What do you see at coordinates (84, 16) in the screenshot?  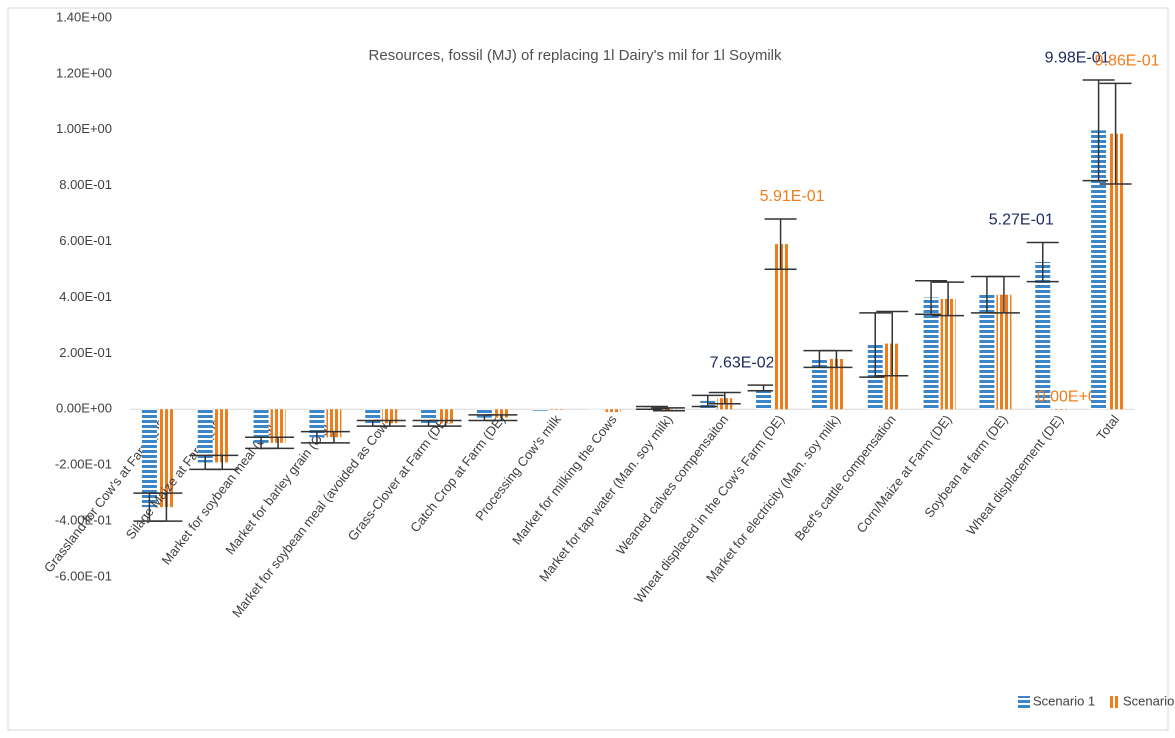 I see `y-tick-label: 1.40E+00` at bounding box center [84, 16].